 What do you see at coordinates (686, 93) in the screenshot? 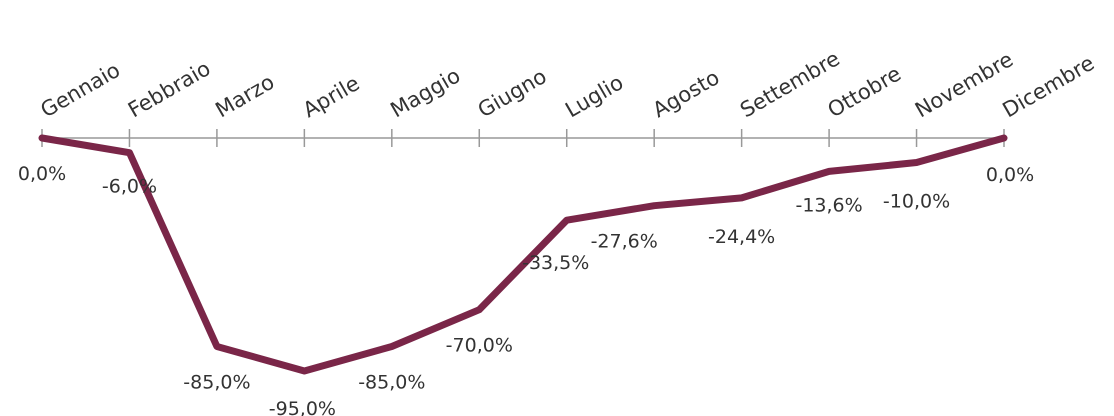
I see `x-tick-label: Agosto` at bounding box center [686, 93].